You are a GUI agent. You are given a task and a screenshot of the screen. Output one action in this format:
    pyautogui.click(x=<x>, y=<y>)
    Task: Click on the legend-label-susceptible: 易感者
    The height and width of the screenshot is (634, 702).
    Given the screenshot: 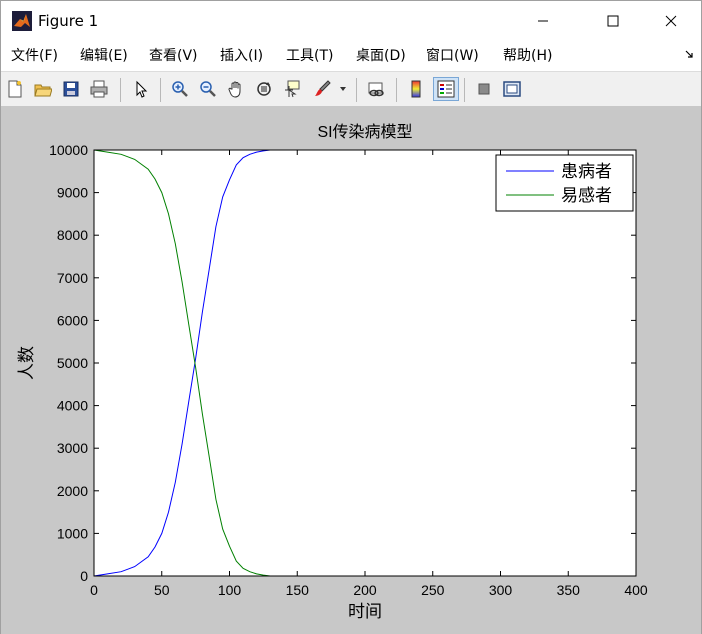 What is the action you would take?
    pyautogui.click(x=586, y=195)
    